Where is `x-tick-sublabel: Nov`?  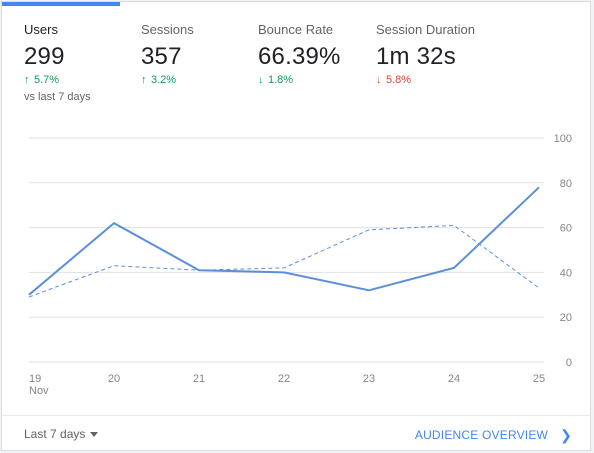 x-tick-sublabel: Nov is located at coordinates (39, 391).